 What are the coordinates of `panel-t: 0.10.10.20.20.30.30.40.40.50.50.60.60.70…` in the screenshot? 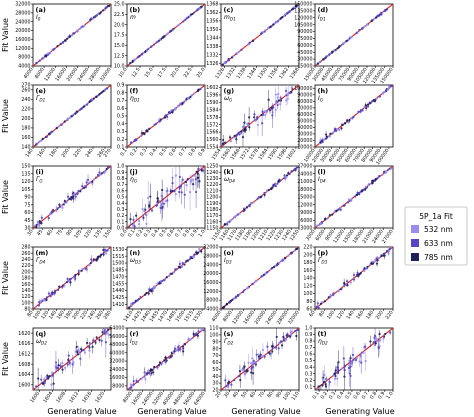 It's located at (350, 363).